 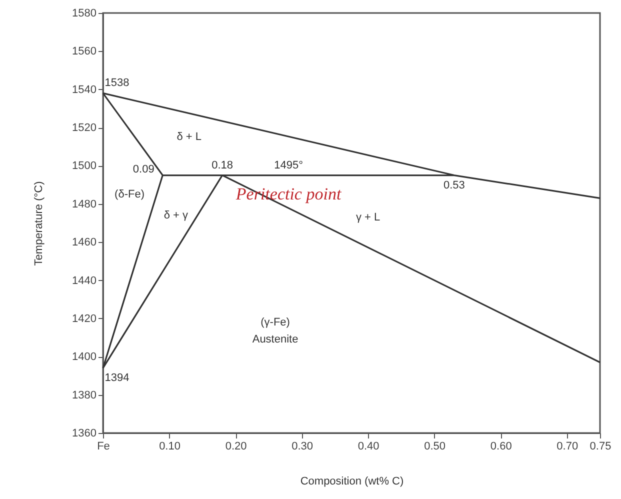 I want to click on y-tick-label: 1540, so click(x=84, y=90).